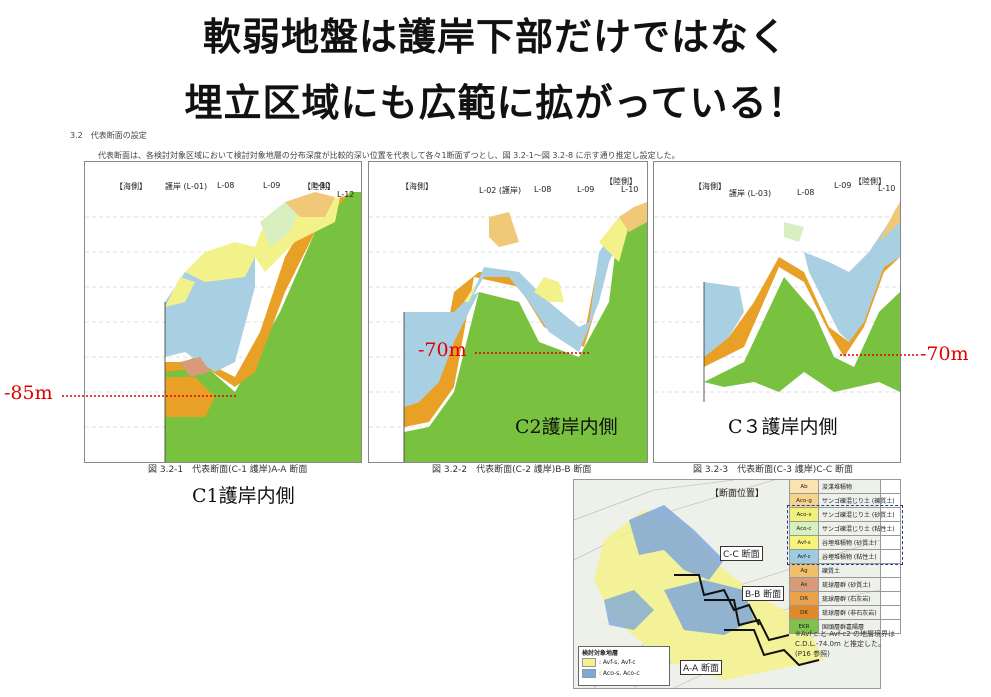 Image resolution: width=991 pixels, height=697 pixels. I want to click on inset-swatch-yellow, so click(589, 662).